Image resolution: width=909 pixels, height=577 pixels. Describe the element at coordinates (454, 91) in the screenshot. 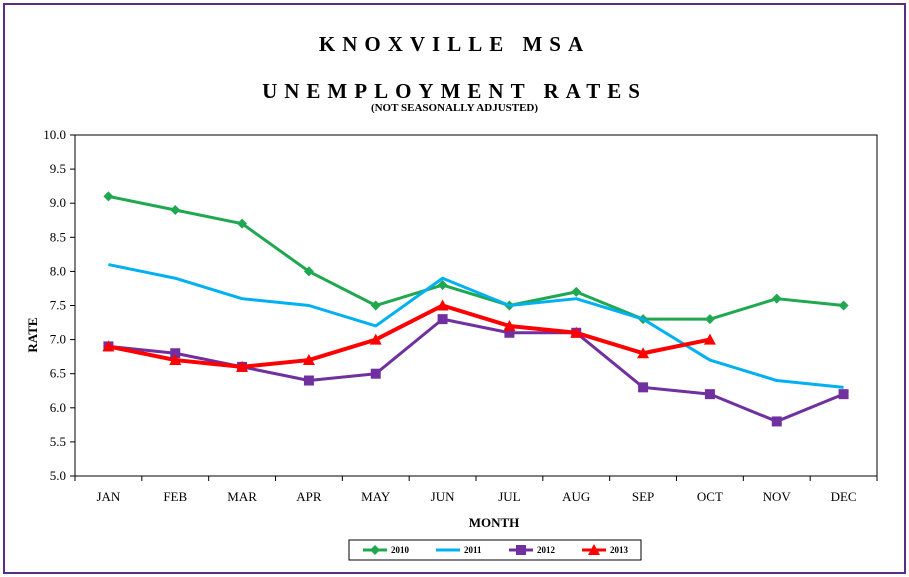

I see `chart-title-line2: UNEMPLOYMENT RATES` at that location.